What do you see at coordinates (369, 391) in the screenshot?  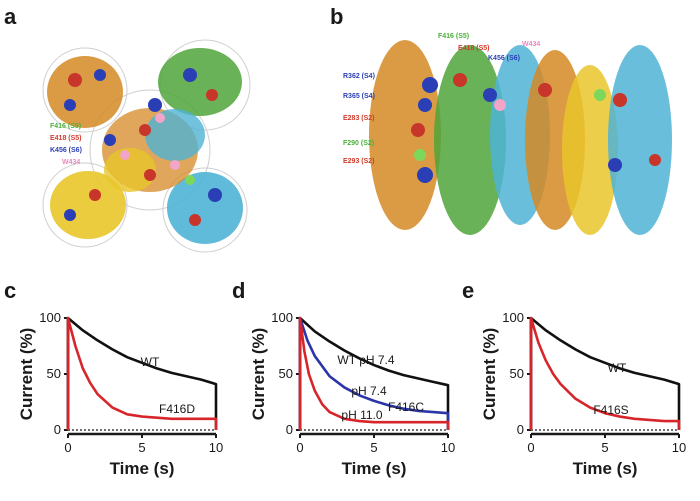 I see `series-label: pH 7.4` at bounding box center [369, 391].